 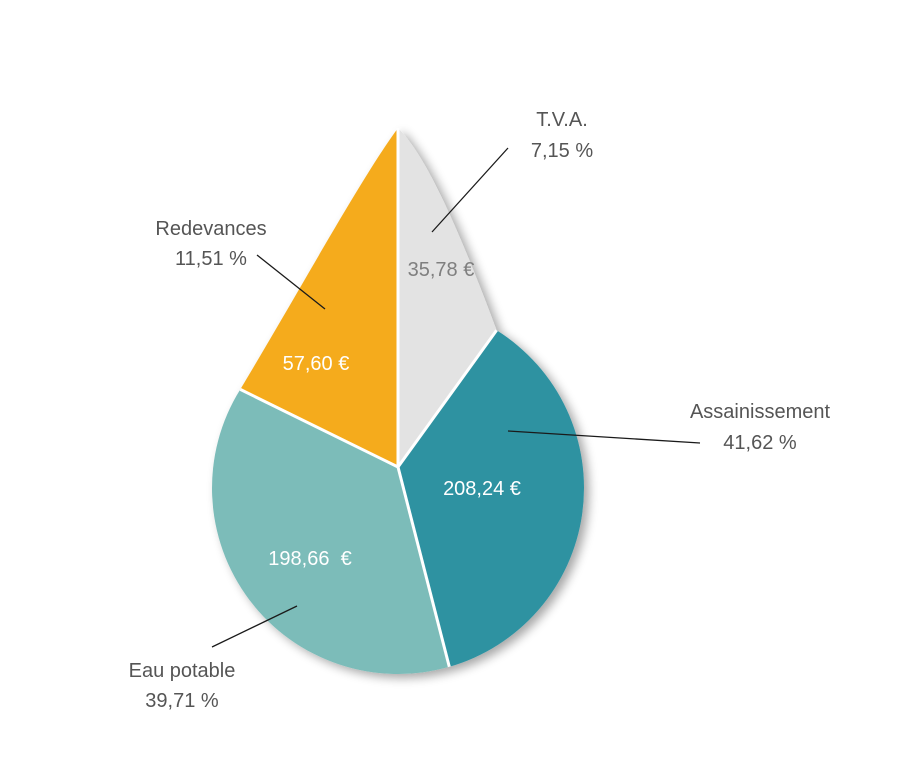 I want to click on slice-redevances, so click(x=319, y=297).